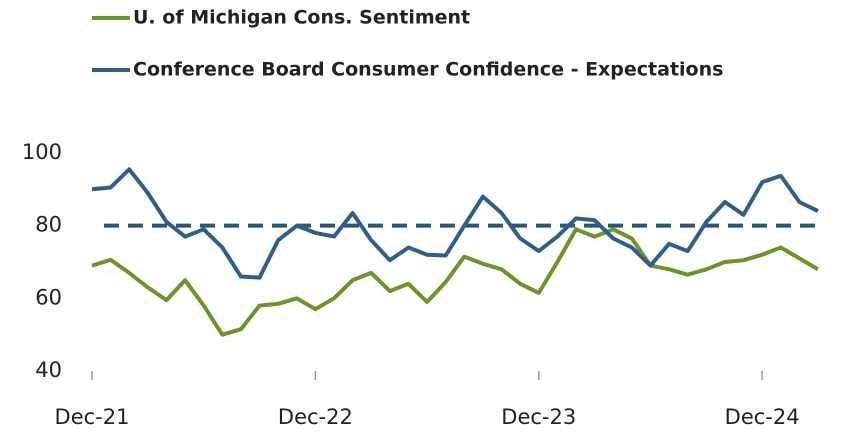 This screenshot has height=437, width=842. What do you see at coordinates (42, 152) in the screenshot?
I see `y-tick-label: 100` at bounding box center [42, 152].